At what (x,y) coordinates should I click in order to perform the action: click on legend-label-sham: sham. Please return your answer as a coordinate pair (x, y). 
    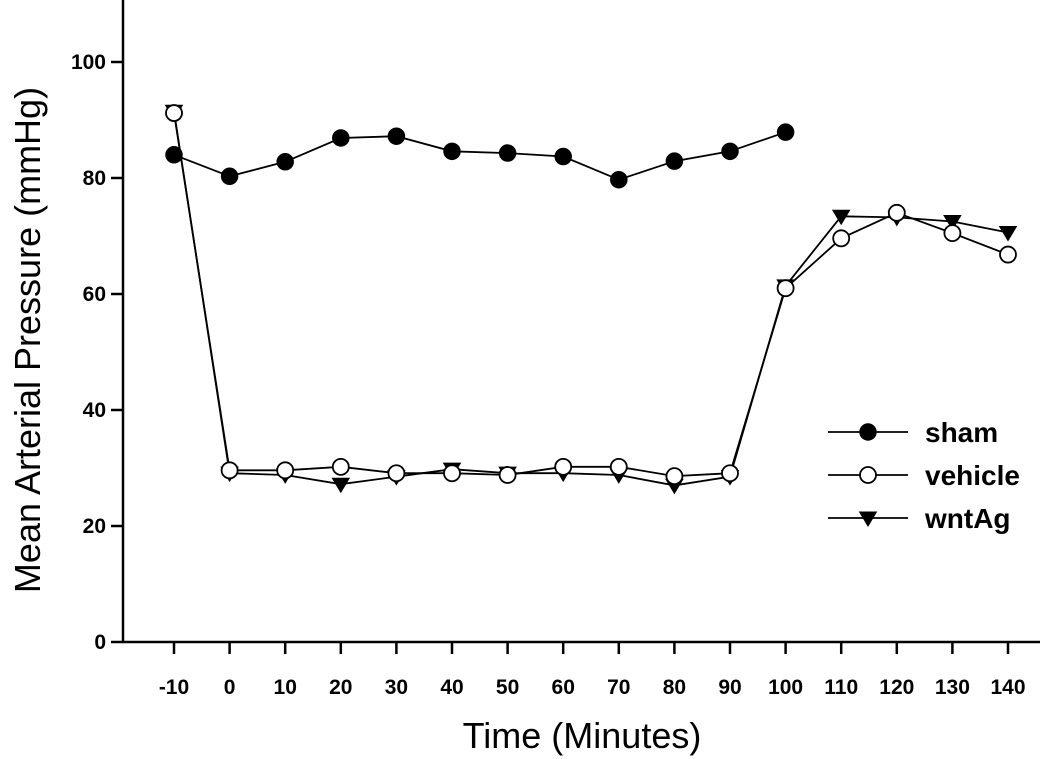
    Looking at the image, I should click on (961, 432).